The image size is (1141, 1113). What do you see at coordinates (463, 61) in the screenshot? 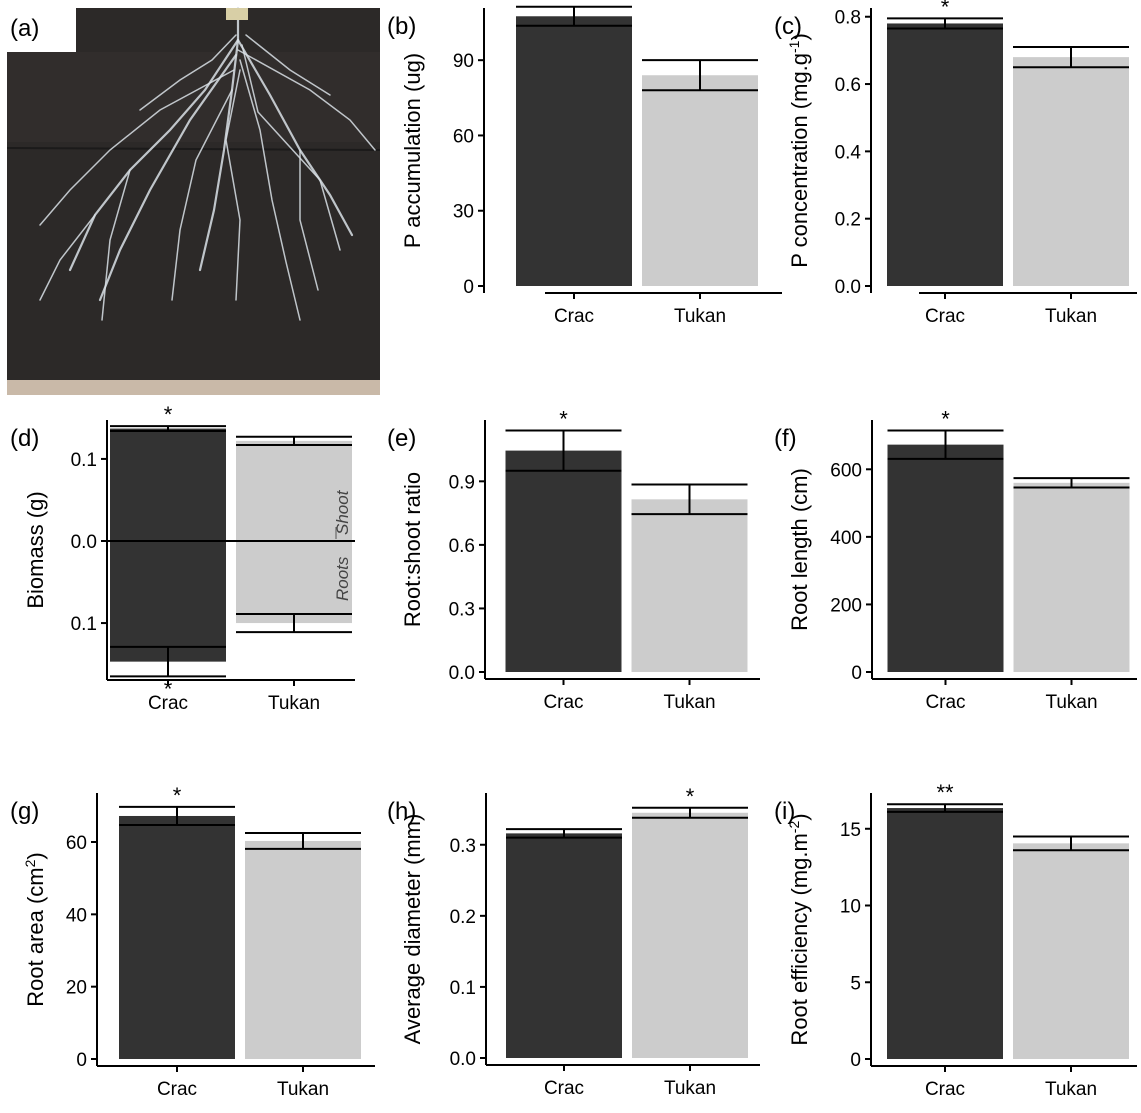
I see `y-tick-label: 90` at bounding box center [463, 61].